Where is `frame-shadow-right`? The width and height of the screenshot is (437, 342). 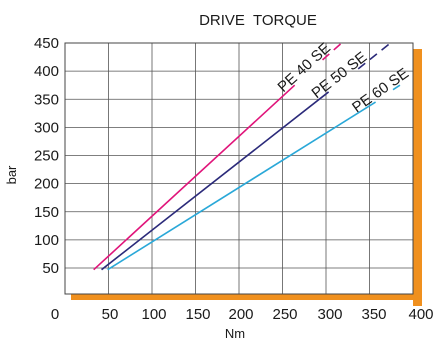 frame-shadow-right is located at coordinates (417, 177).